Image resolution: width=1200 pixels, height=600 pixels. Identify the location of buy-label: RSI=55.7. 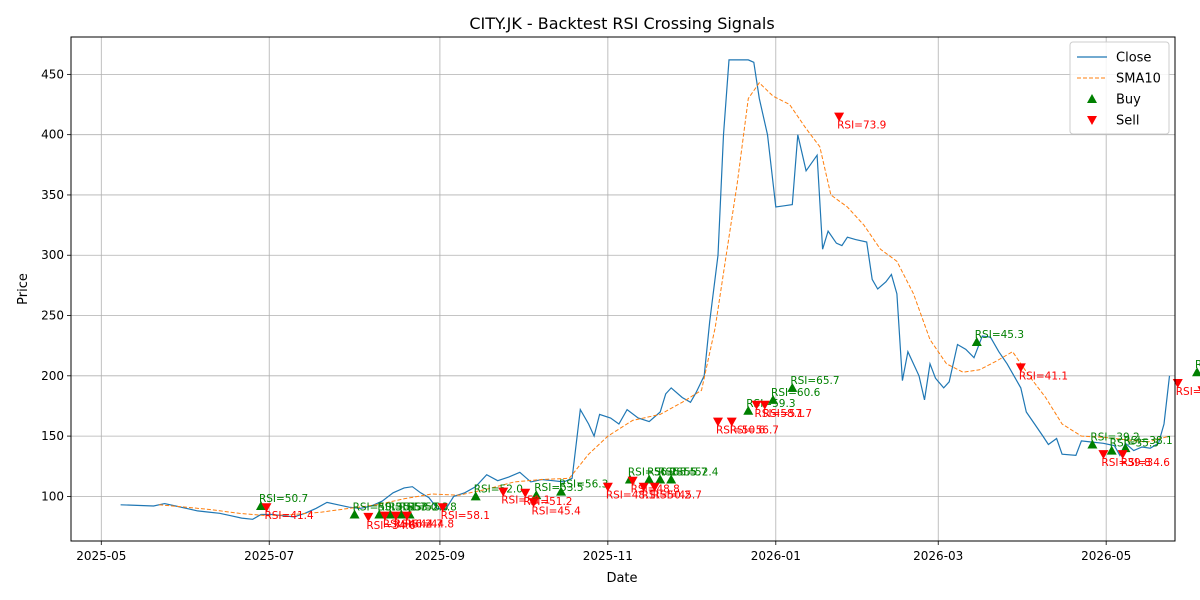
(682, 473).